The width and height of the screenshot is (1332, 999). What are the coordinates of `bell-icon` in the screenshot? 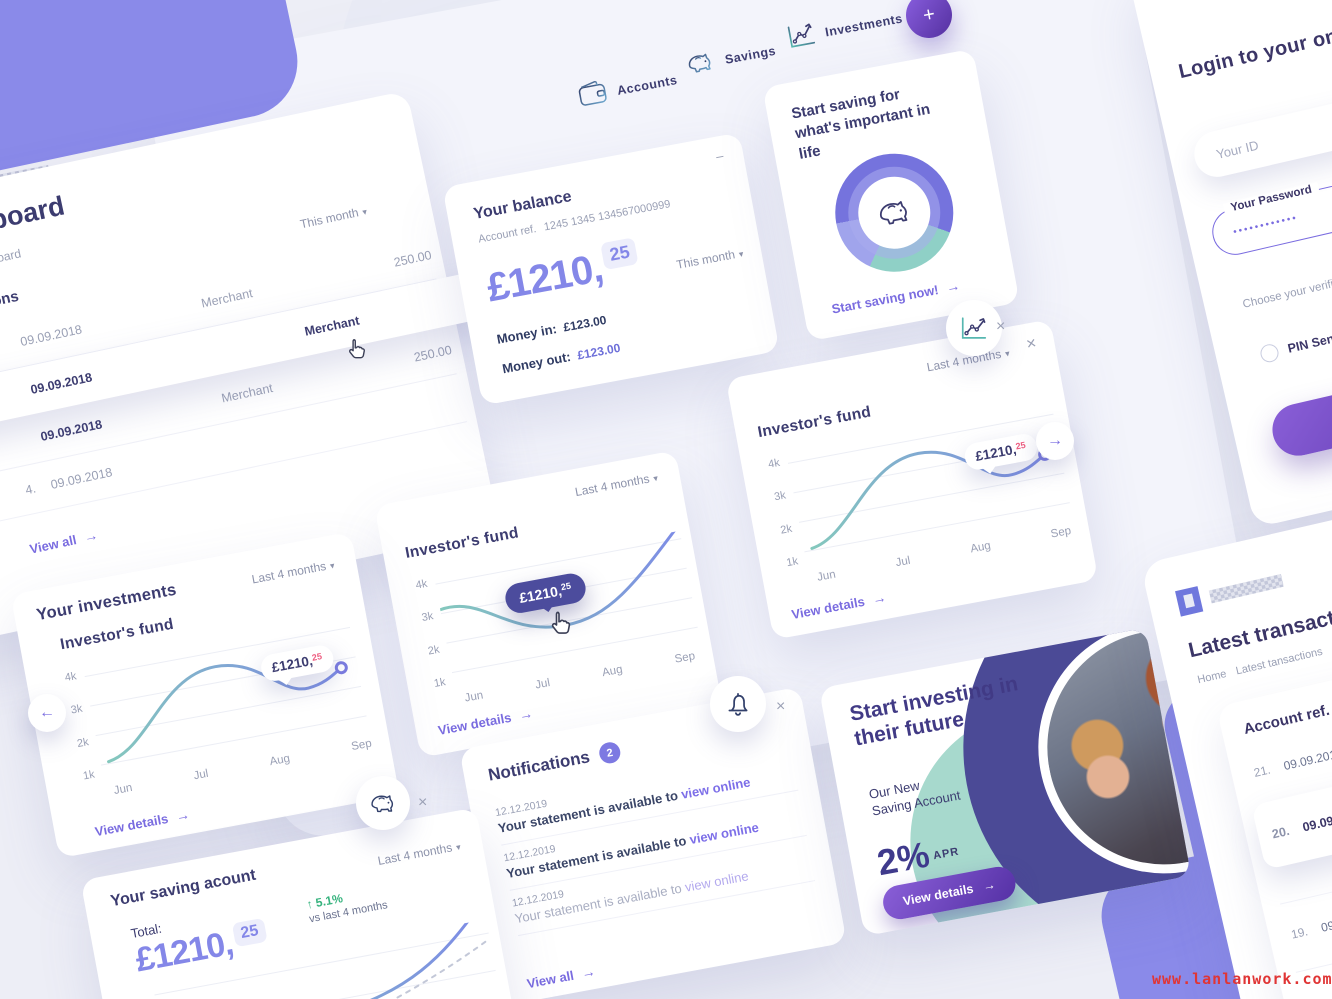 It's located at (738, 704).